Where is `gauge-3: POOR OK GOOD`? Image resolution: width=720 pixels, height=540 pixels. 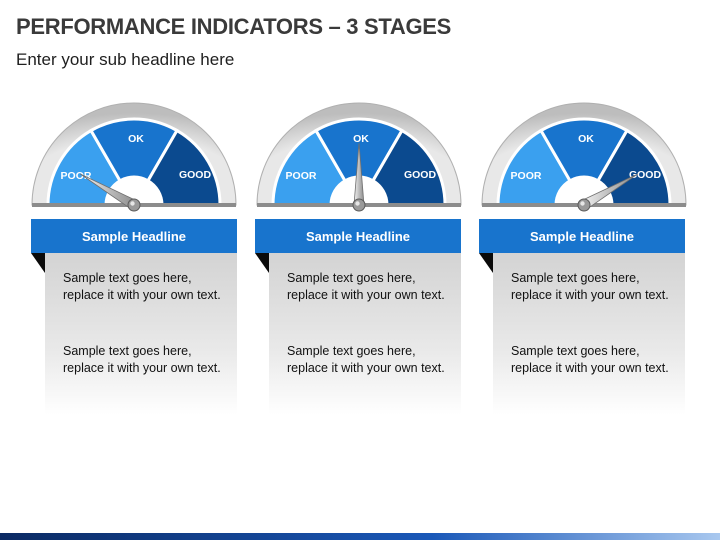 gauge-3: POOR OK GOOD is located at coordinates (584, 157).